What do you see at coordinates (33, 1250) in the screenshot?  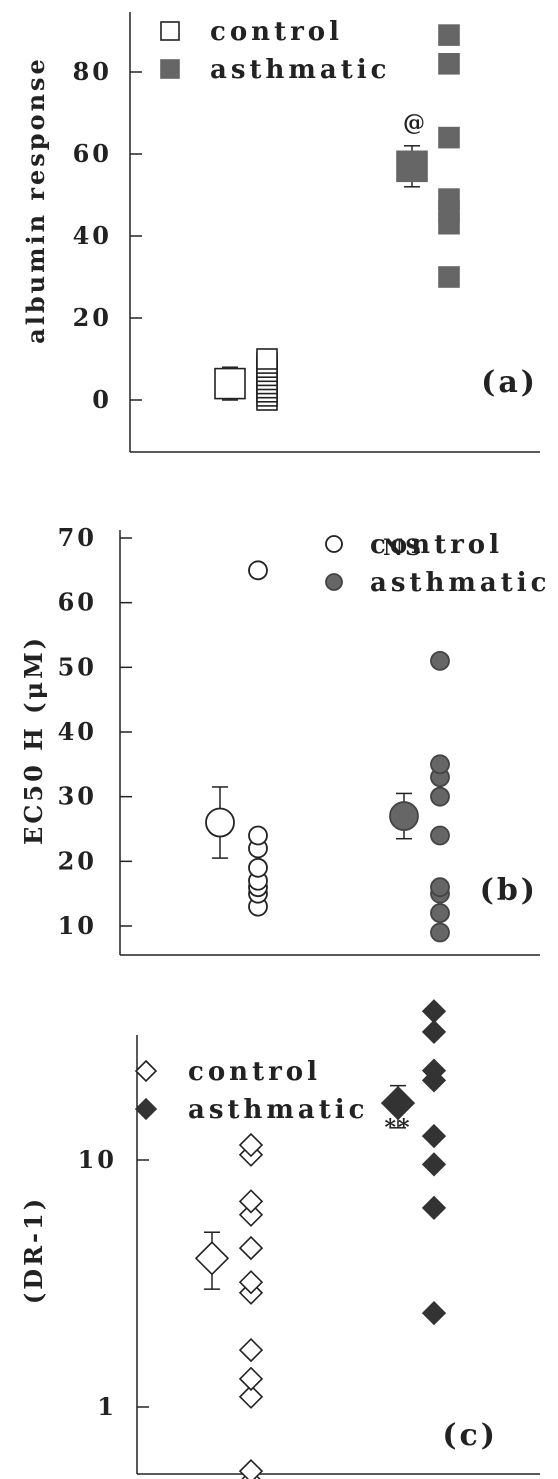 I see `y-axis-label: (DR-1)` at bounding box center [33, 1250].